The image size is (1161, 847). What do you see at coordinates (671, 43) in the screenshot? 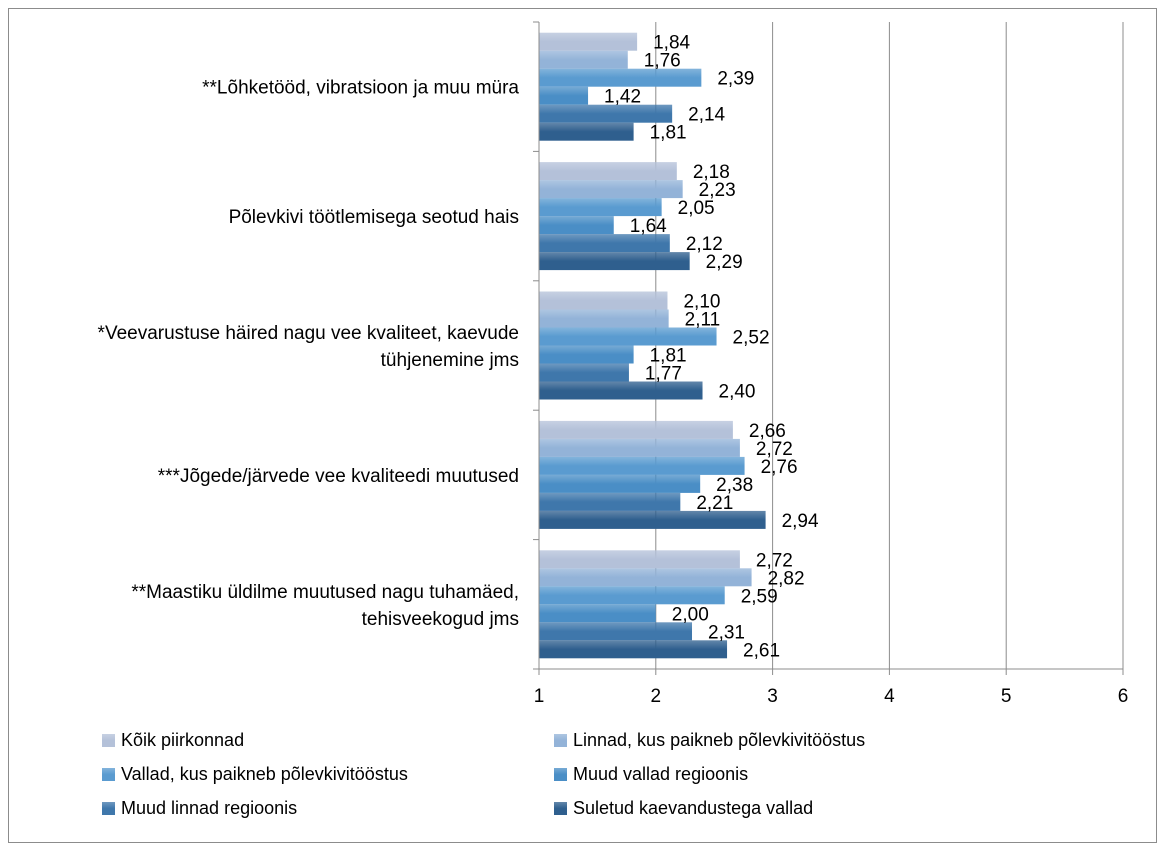
I see `data-label: 1,84` at bounding box center [671, 43].